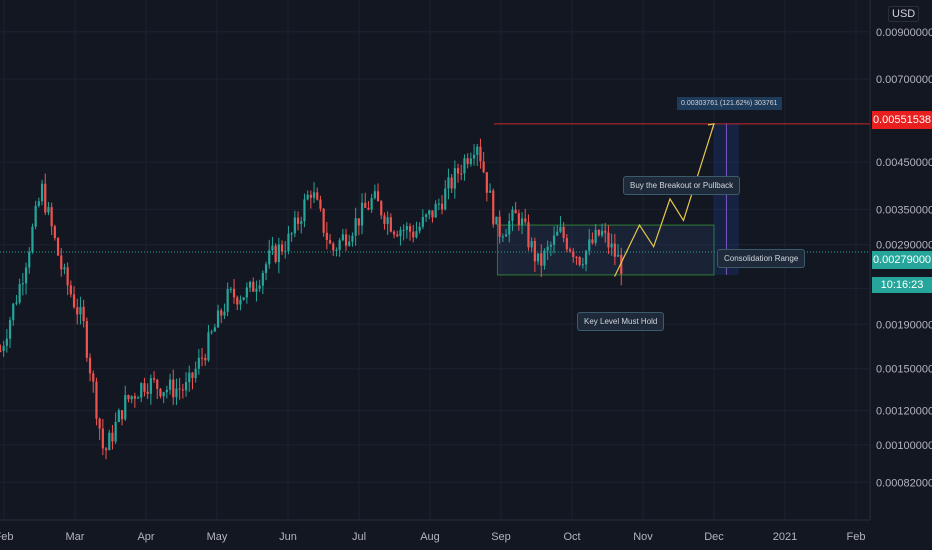 The image size is (932, 550). I want to click on y-tick-label: 0.00900000, so click(904, 33).